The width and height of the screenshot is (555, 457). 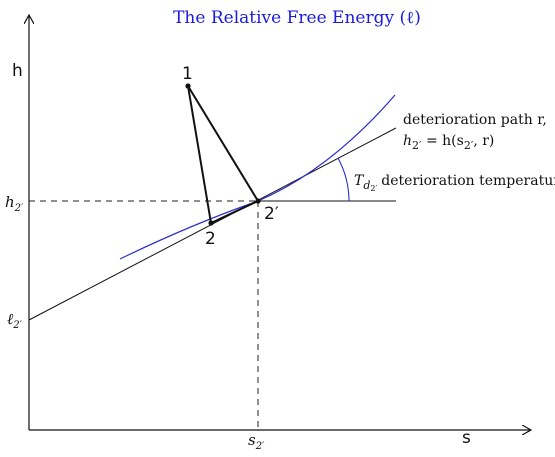 What do you see at coordinates (475, 120) in the screenshot?
I see `path-annotation-line1: deterioration path r,` at bounding box center [475, 120].